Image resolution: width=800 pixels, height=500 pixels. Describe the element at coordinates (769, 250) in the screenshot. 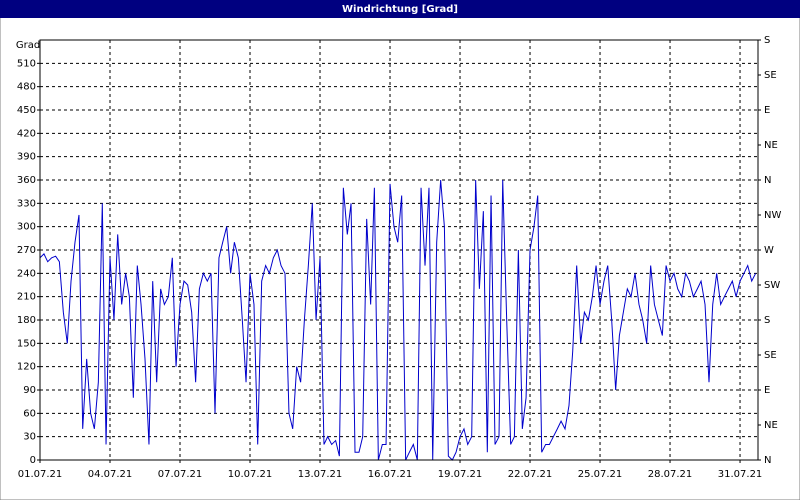

I see `y2-tick-label: W` at that location.